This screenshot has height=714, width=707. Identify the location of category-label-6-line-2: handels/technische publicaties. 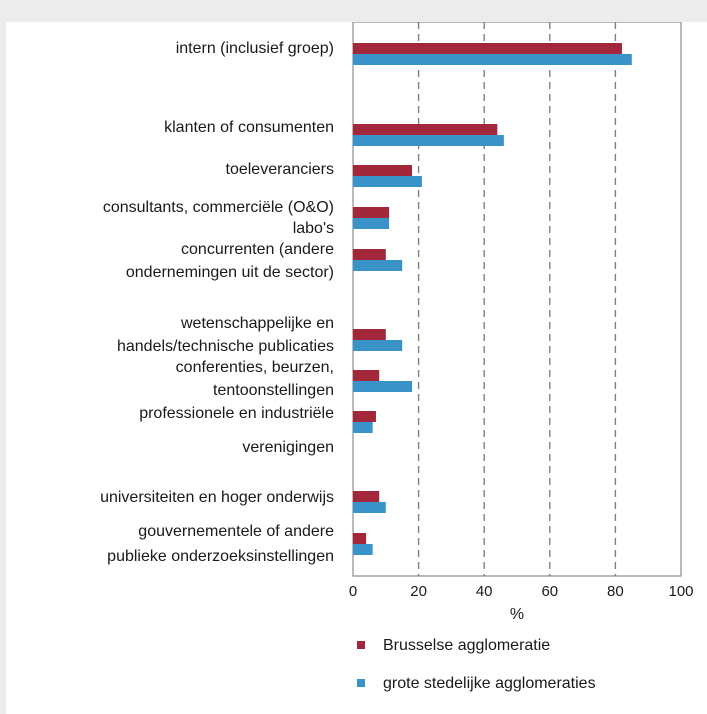
(225, 346).